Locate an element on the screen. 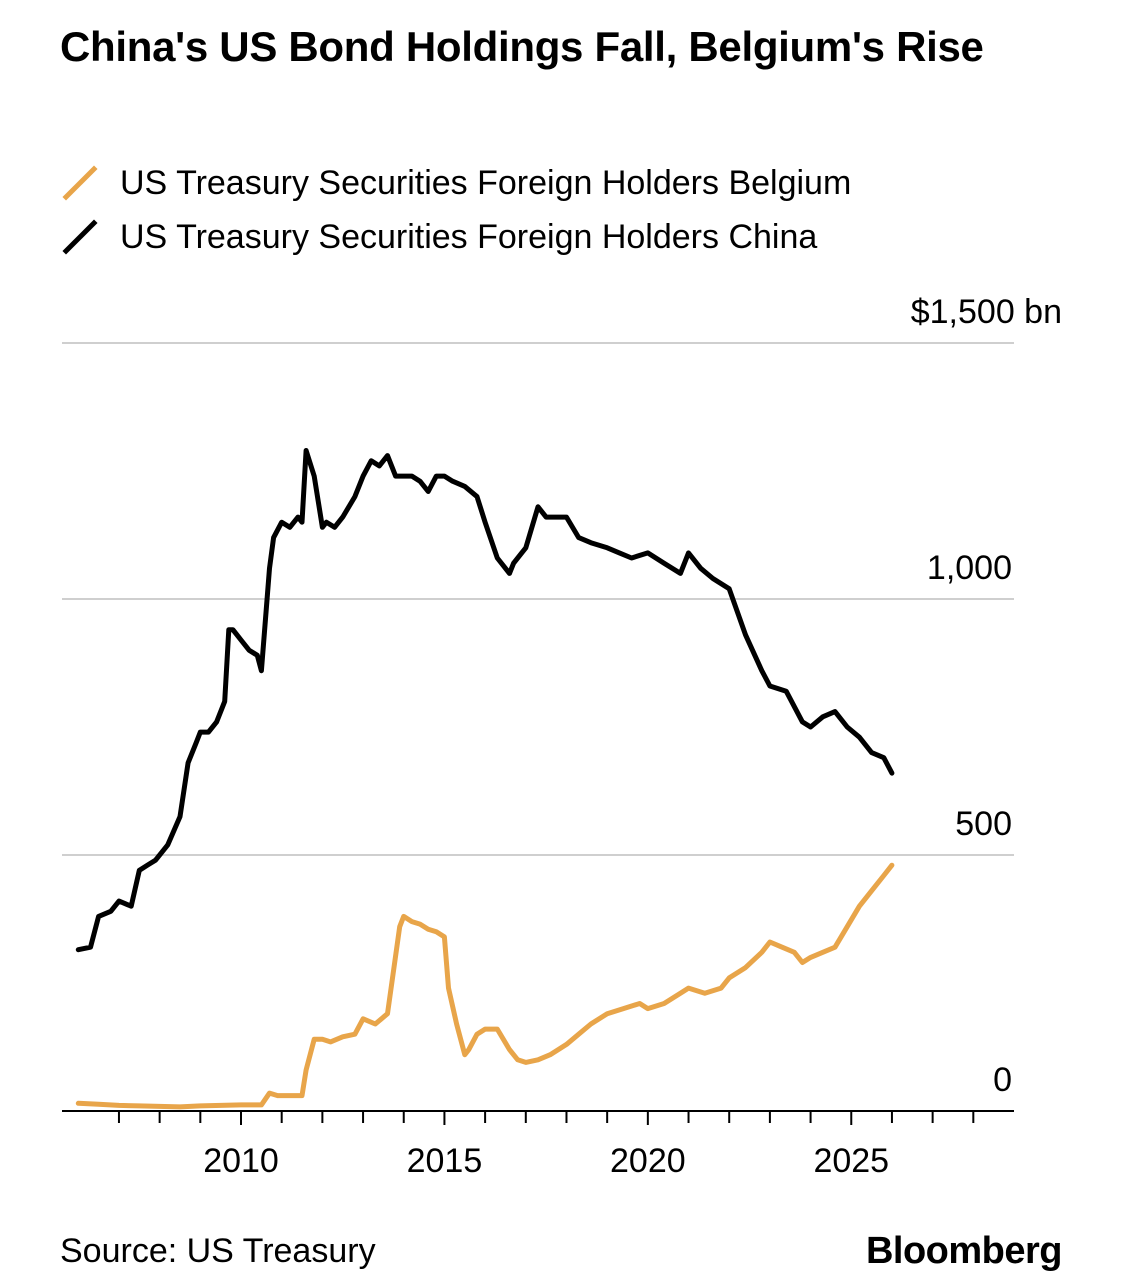 The height and width of the screenshot is (1273, 1126). legend-swatch-china is located at coordinates (80, 237).